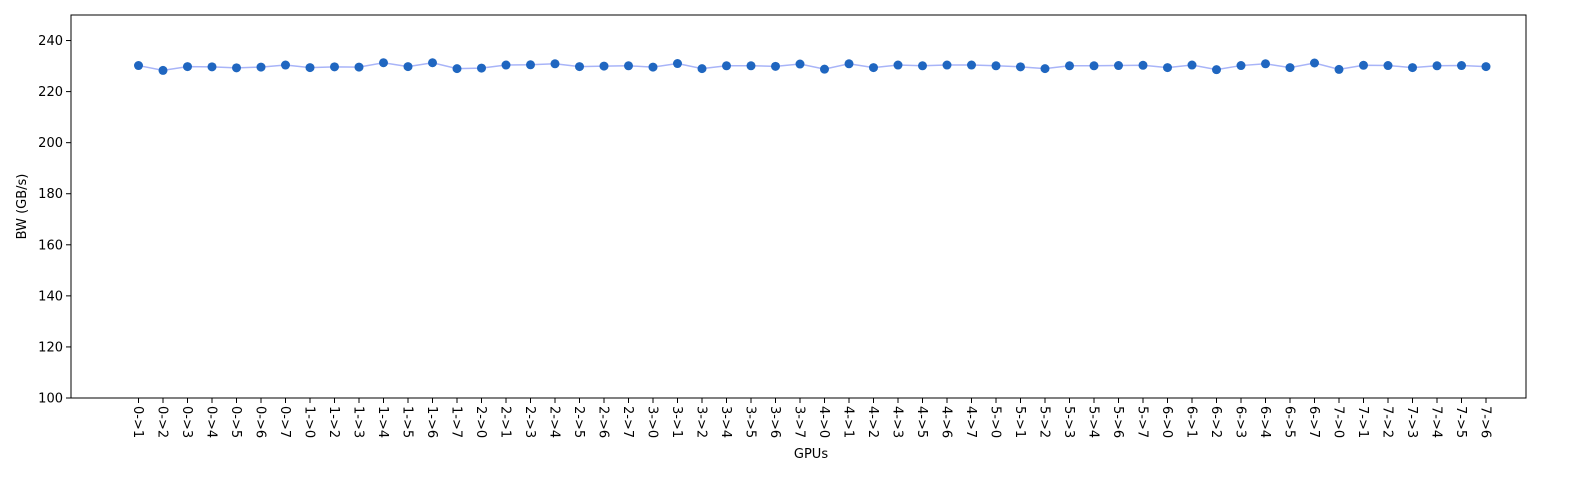  Describe the element at coordinates (186, 422) in the screenshot. I see `x-tick-label: 0->3` at that location.